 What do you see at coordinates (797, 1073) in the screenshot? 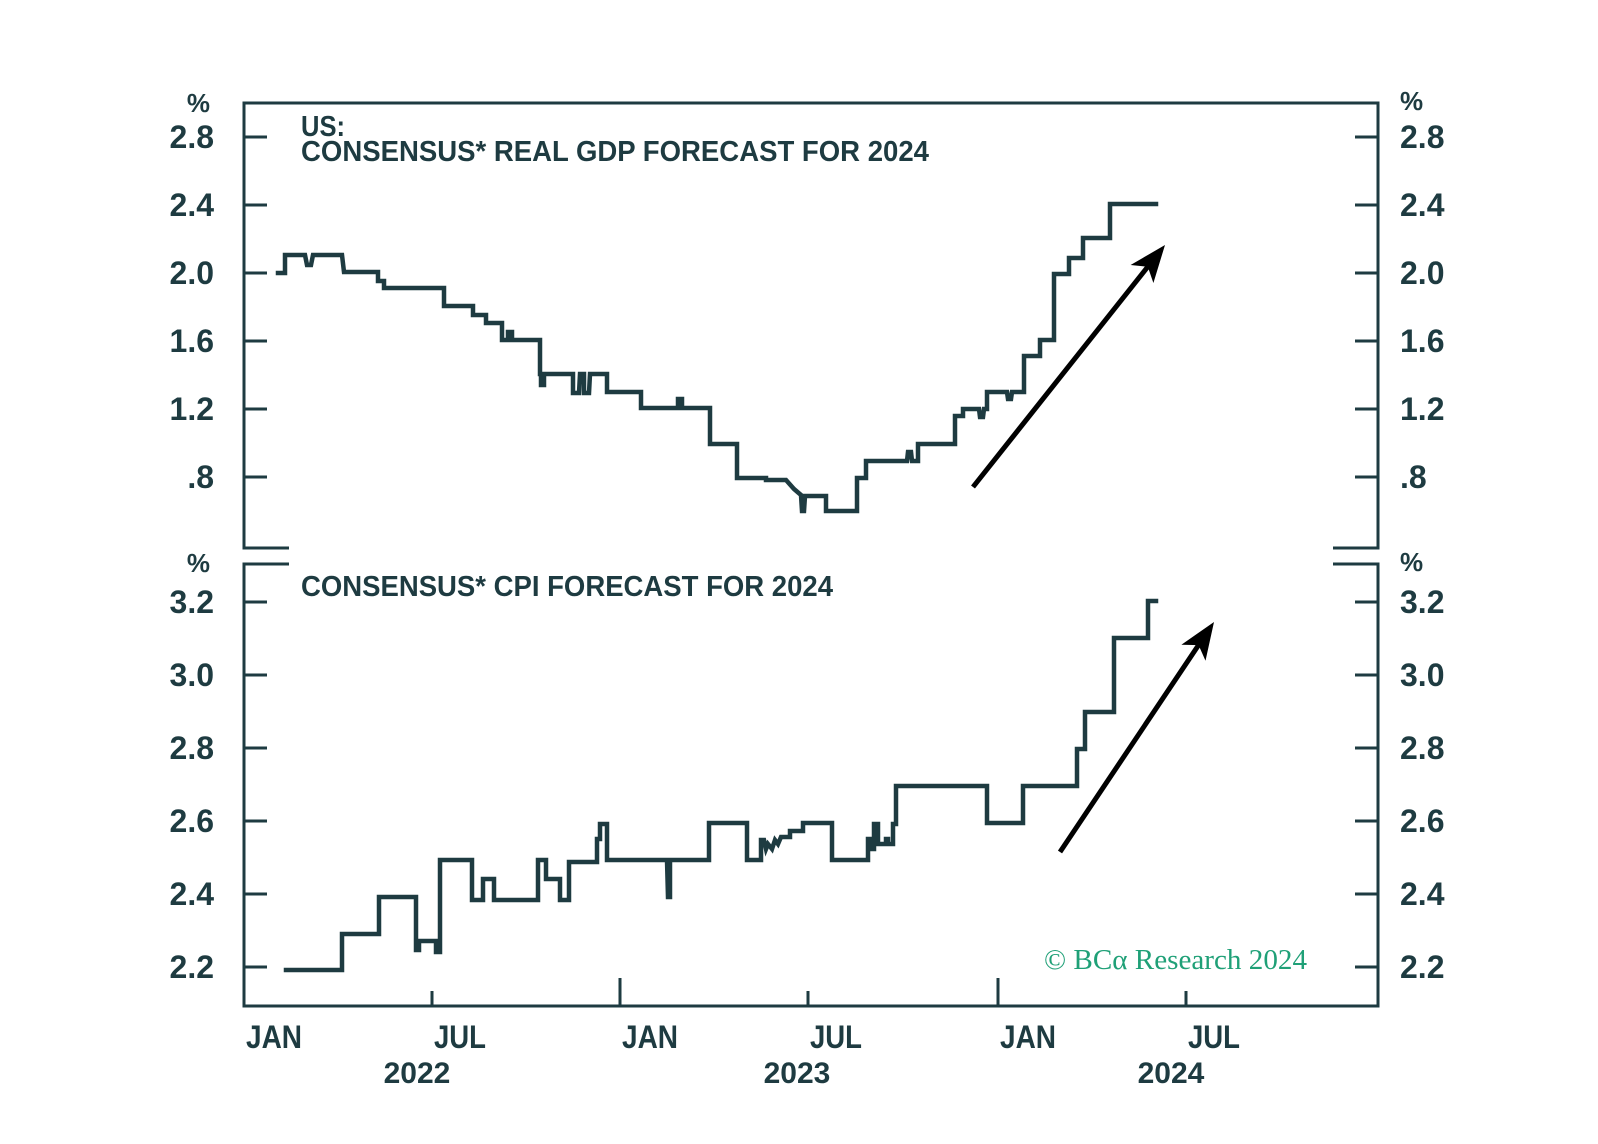
I see `svg-text: 2023` at bounding box center [797, 1073].